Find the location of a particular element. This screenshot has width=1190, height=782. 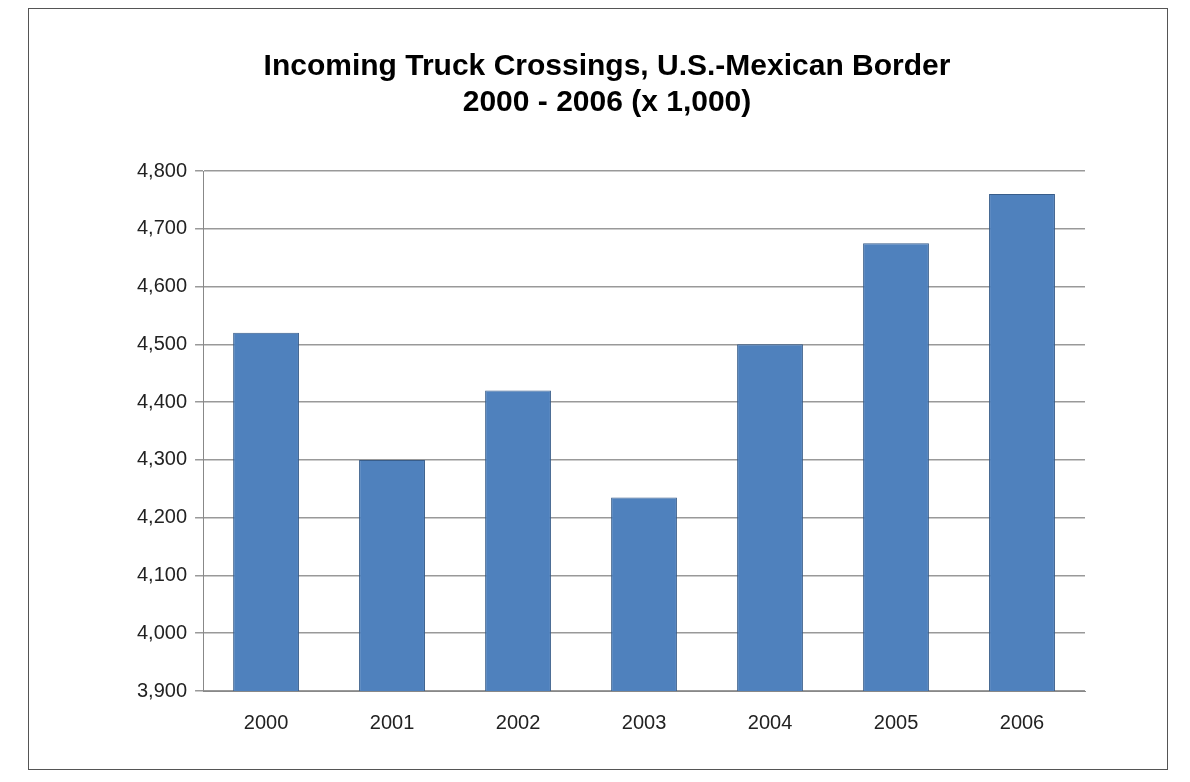

x-tick-label: 2002 is located at coordinates (518, 721).